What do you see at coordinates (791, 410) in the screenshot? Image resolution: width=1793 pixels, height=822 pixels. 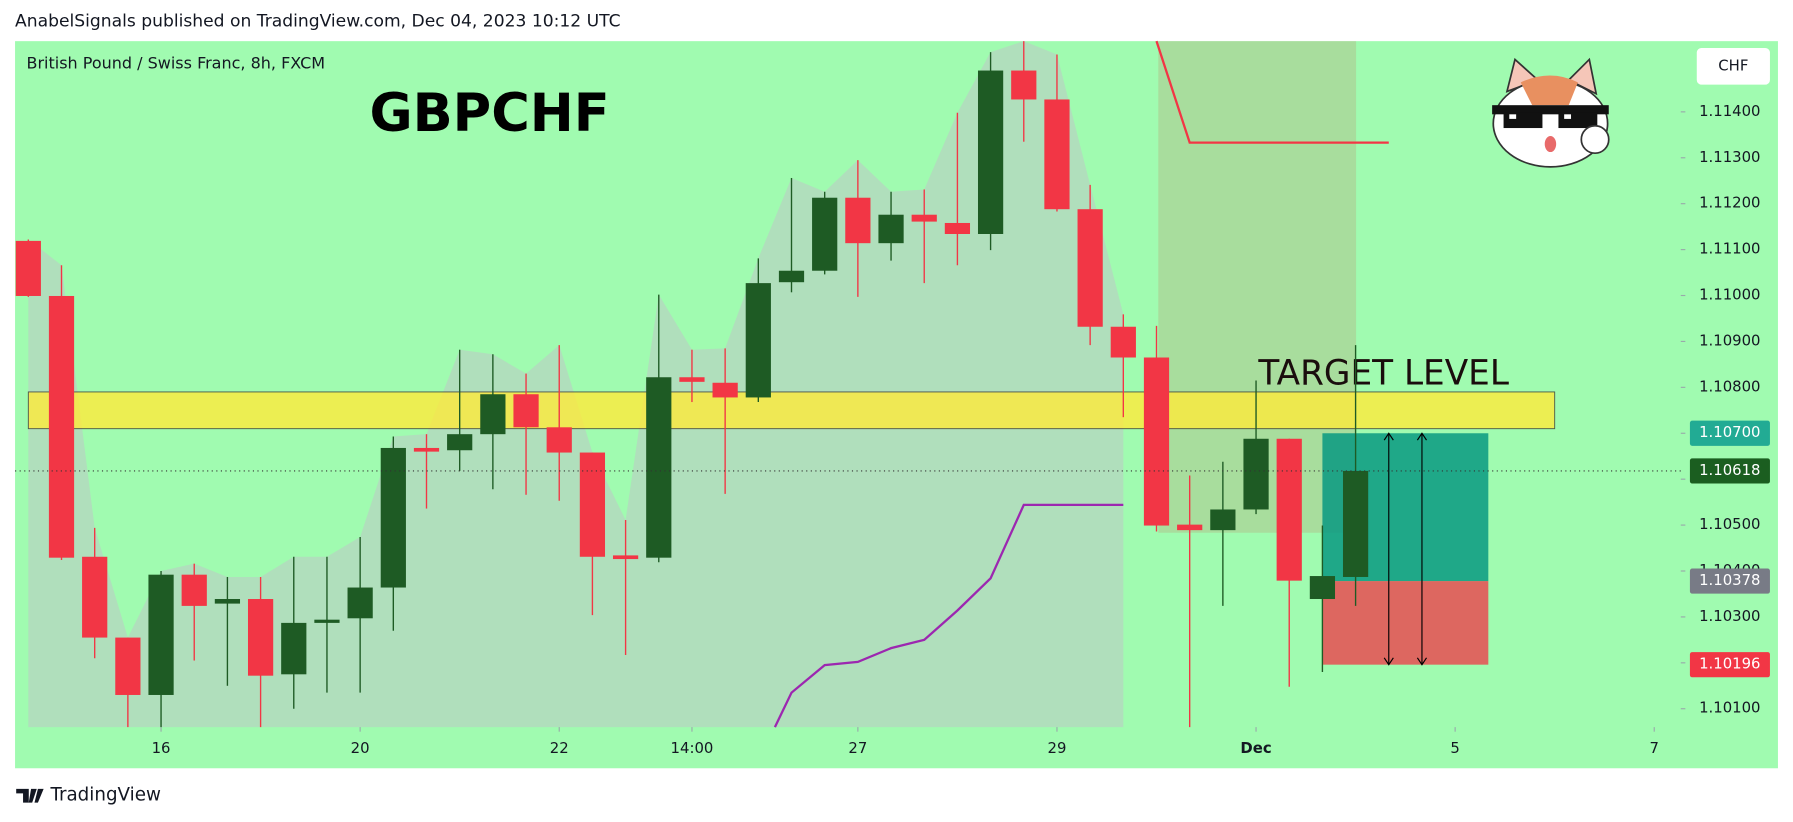 I see `target-zone` at bounding box center [791, 410].